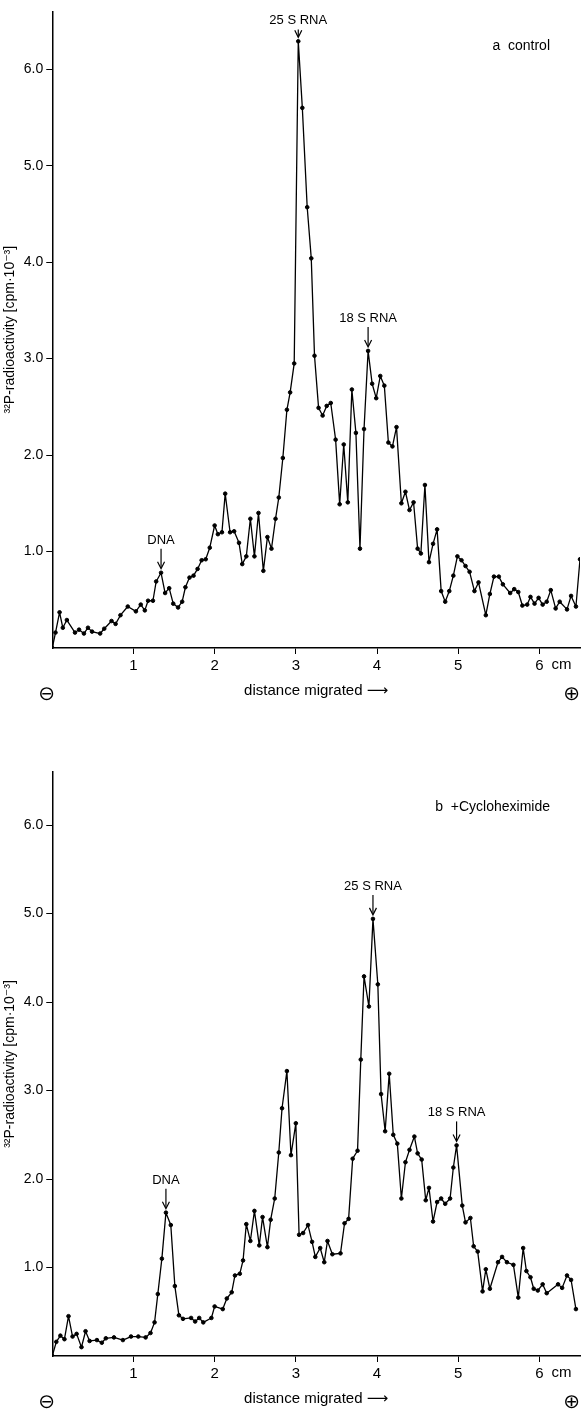 This screenshot has height=1416, width=586. What do you see at coordinates (493, 805) in the screenshot?
I see `text: b +Cycloheximide` at bounding box center [493, 805].